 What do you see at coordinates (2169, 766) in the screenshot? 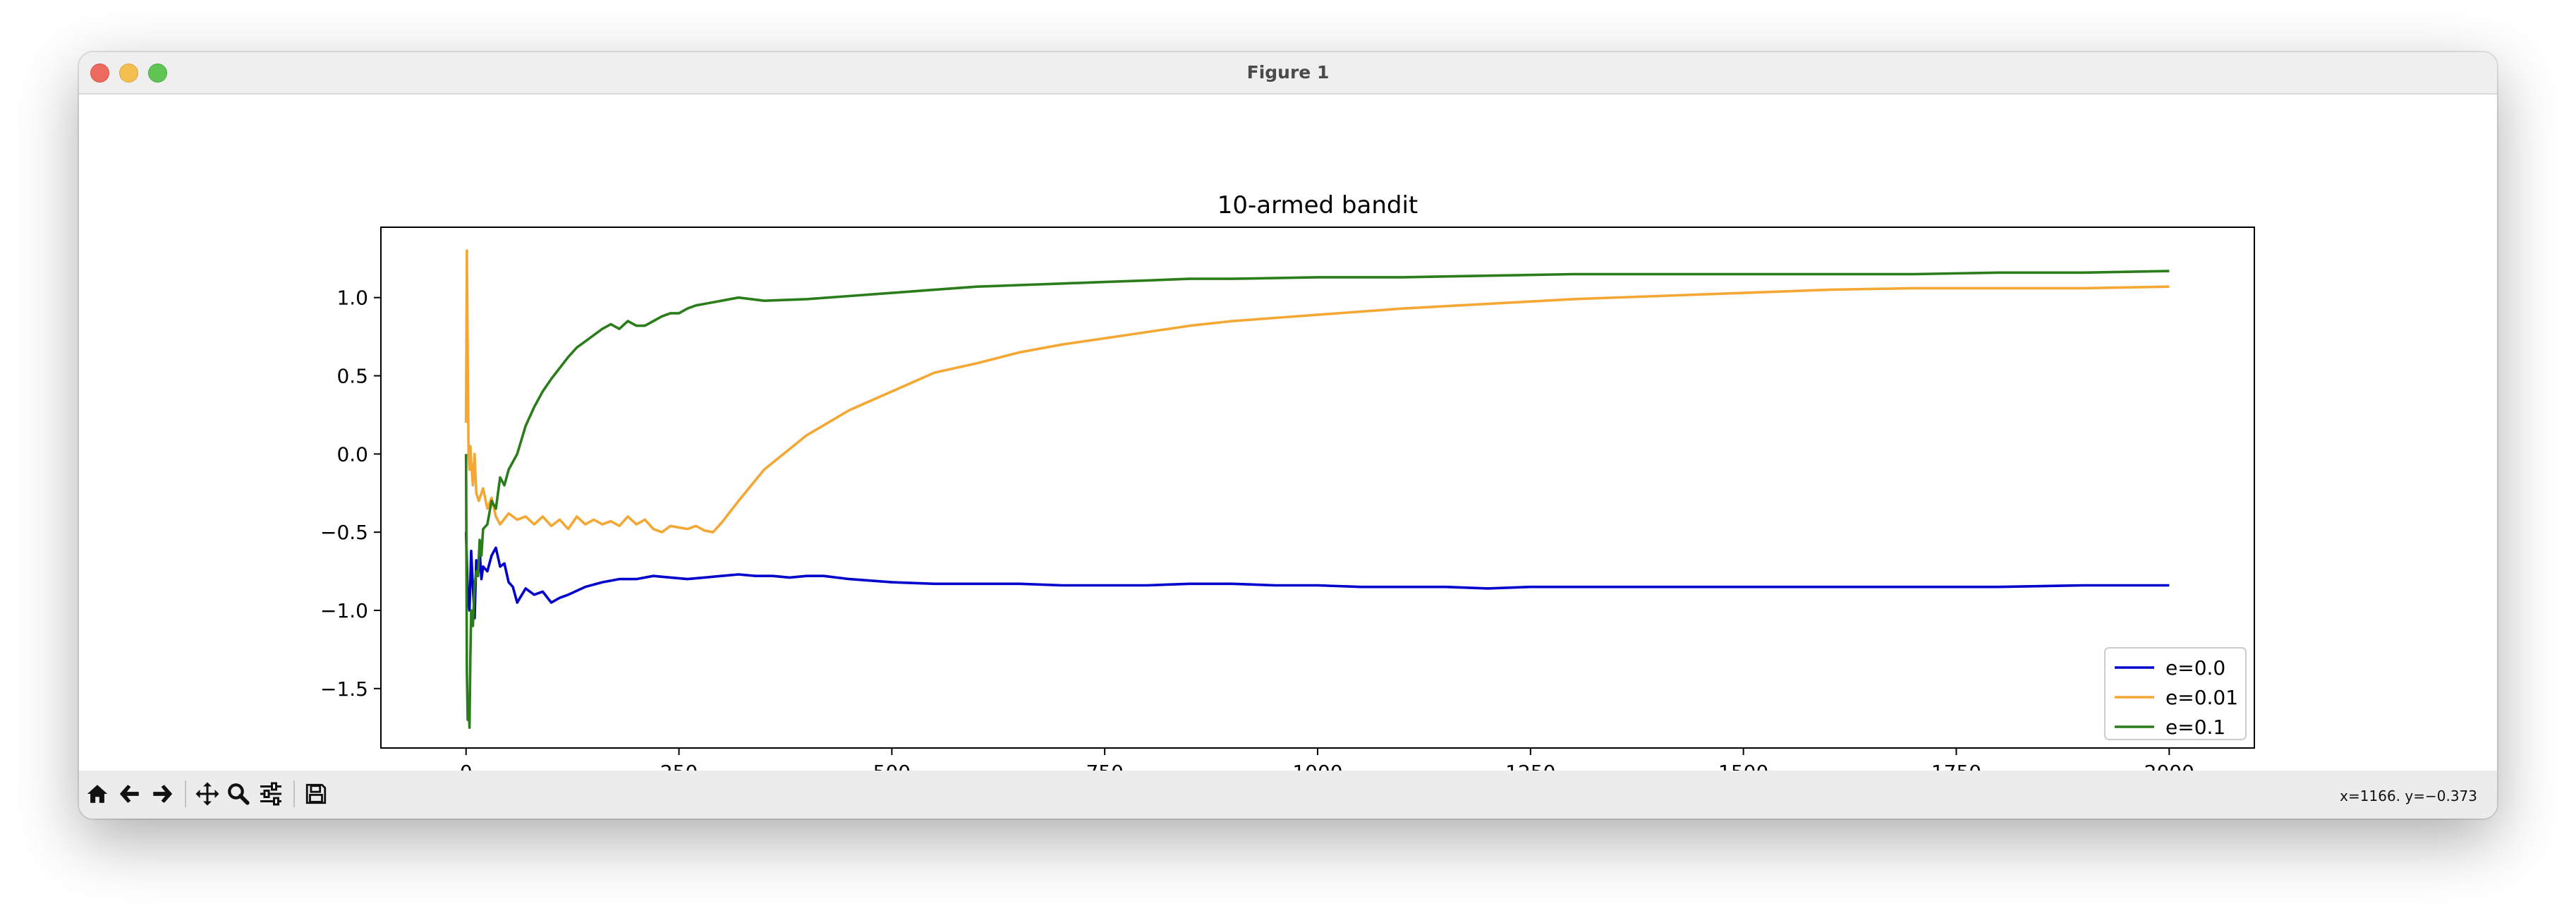
I see `x-tick-label: 2000` at bounding box center [2169, 766].